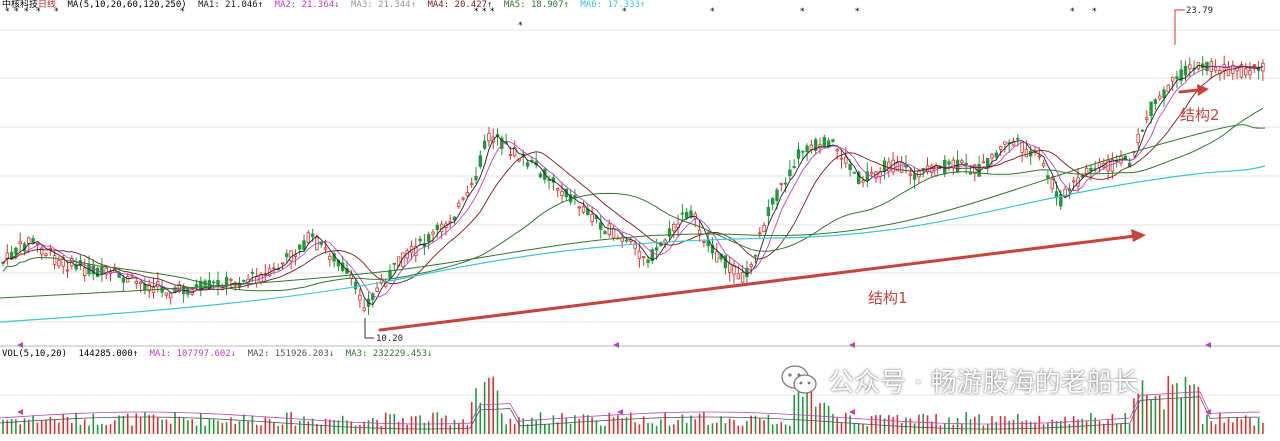  Describe the element at coordinates (983, 382) in the screenshot. I see `watermark-text: 公众号 · 畅游股海的老船长` at that location.